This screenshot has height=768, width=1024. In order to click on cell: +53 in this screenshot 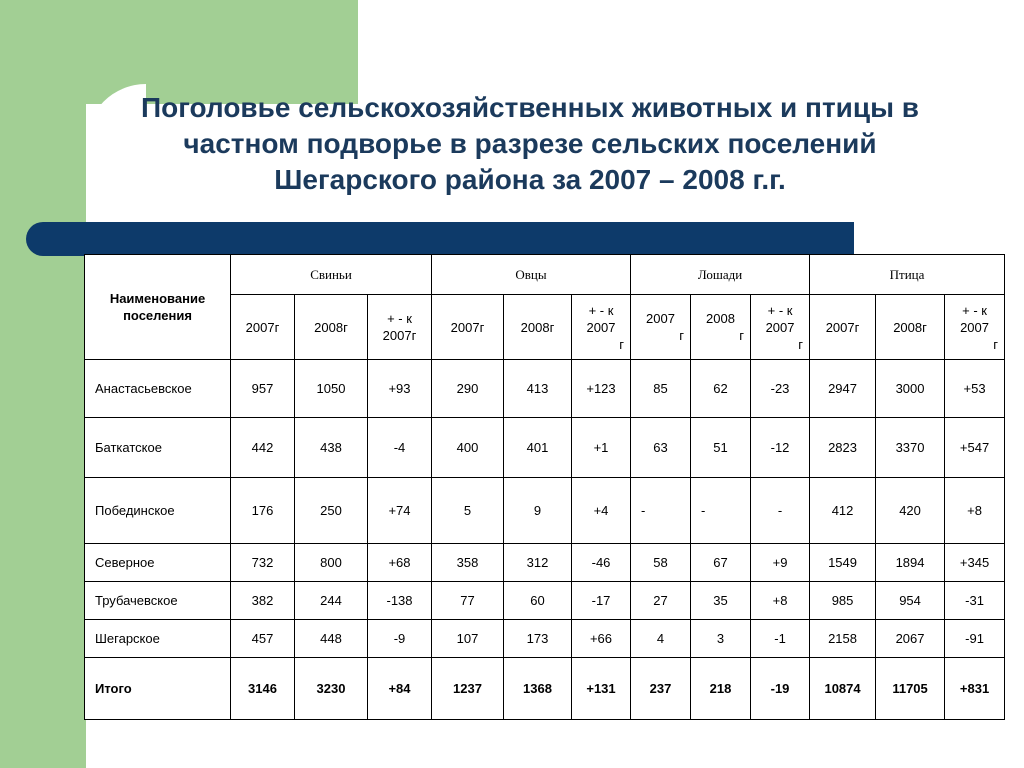, I will do `click(975, 388)`.